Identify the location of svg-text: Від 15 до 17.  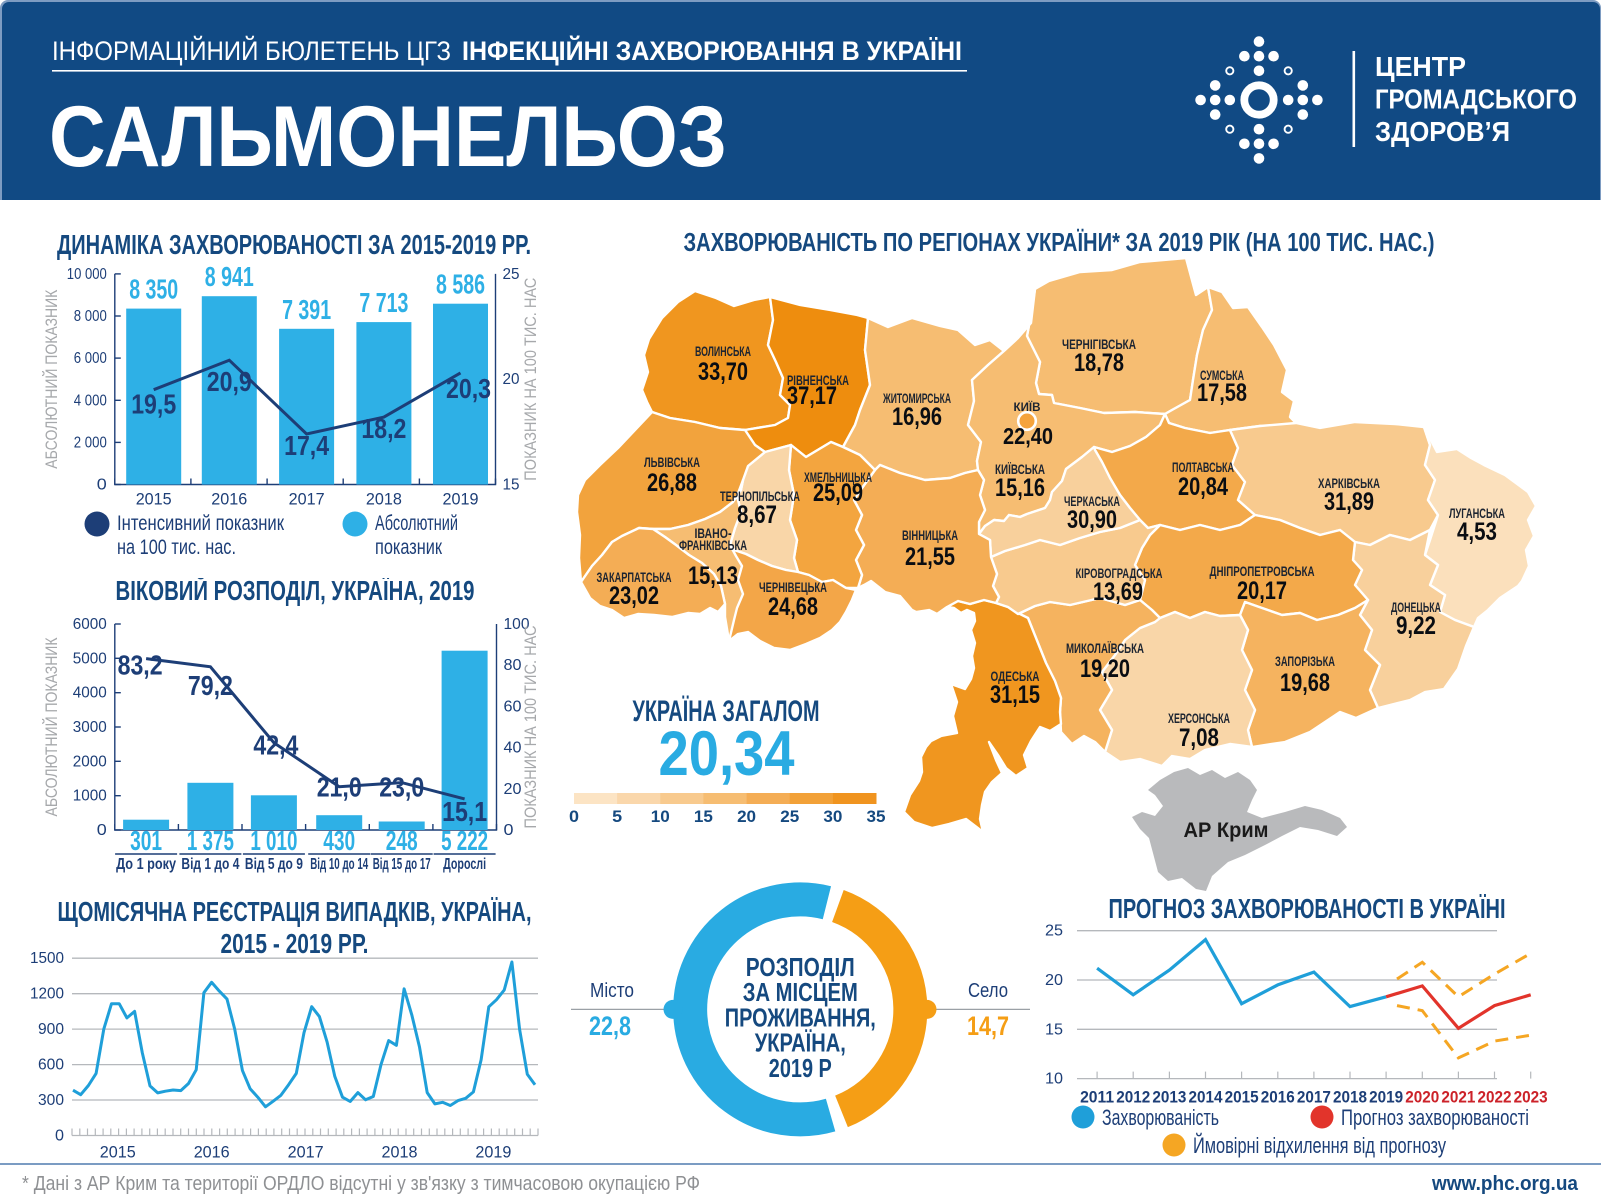
(402, 864).